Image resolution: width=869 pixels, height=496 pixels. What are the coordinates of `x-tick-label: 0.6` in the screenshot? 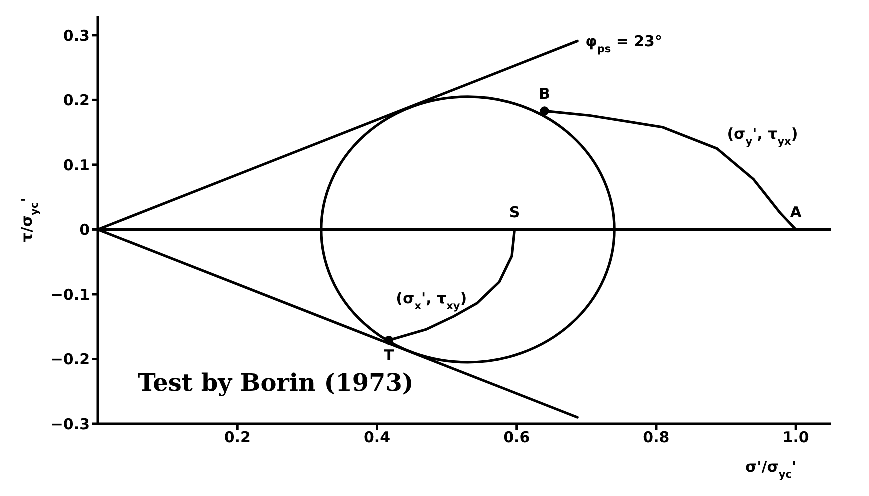 It's located at (517, 437).